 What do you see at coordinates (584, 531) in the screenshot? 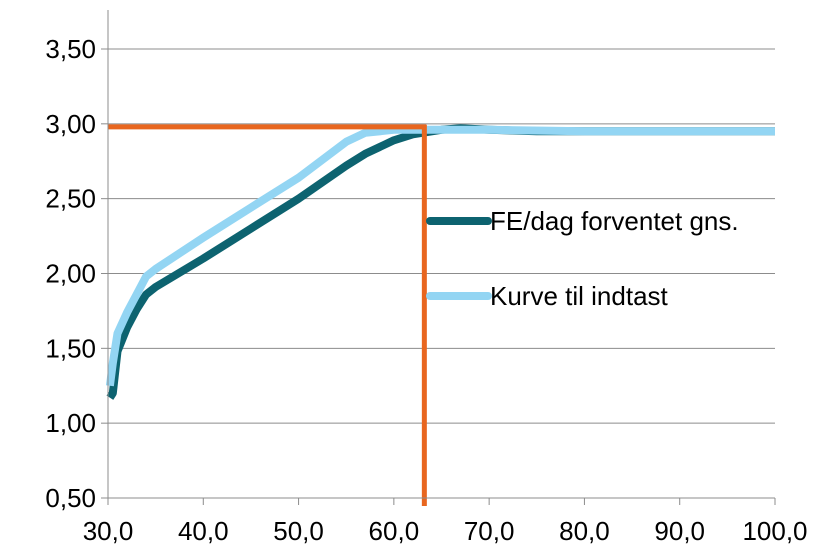
I see `x-tick-label: 80,0` at bounding box center [584, 531].